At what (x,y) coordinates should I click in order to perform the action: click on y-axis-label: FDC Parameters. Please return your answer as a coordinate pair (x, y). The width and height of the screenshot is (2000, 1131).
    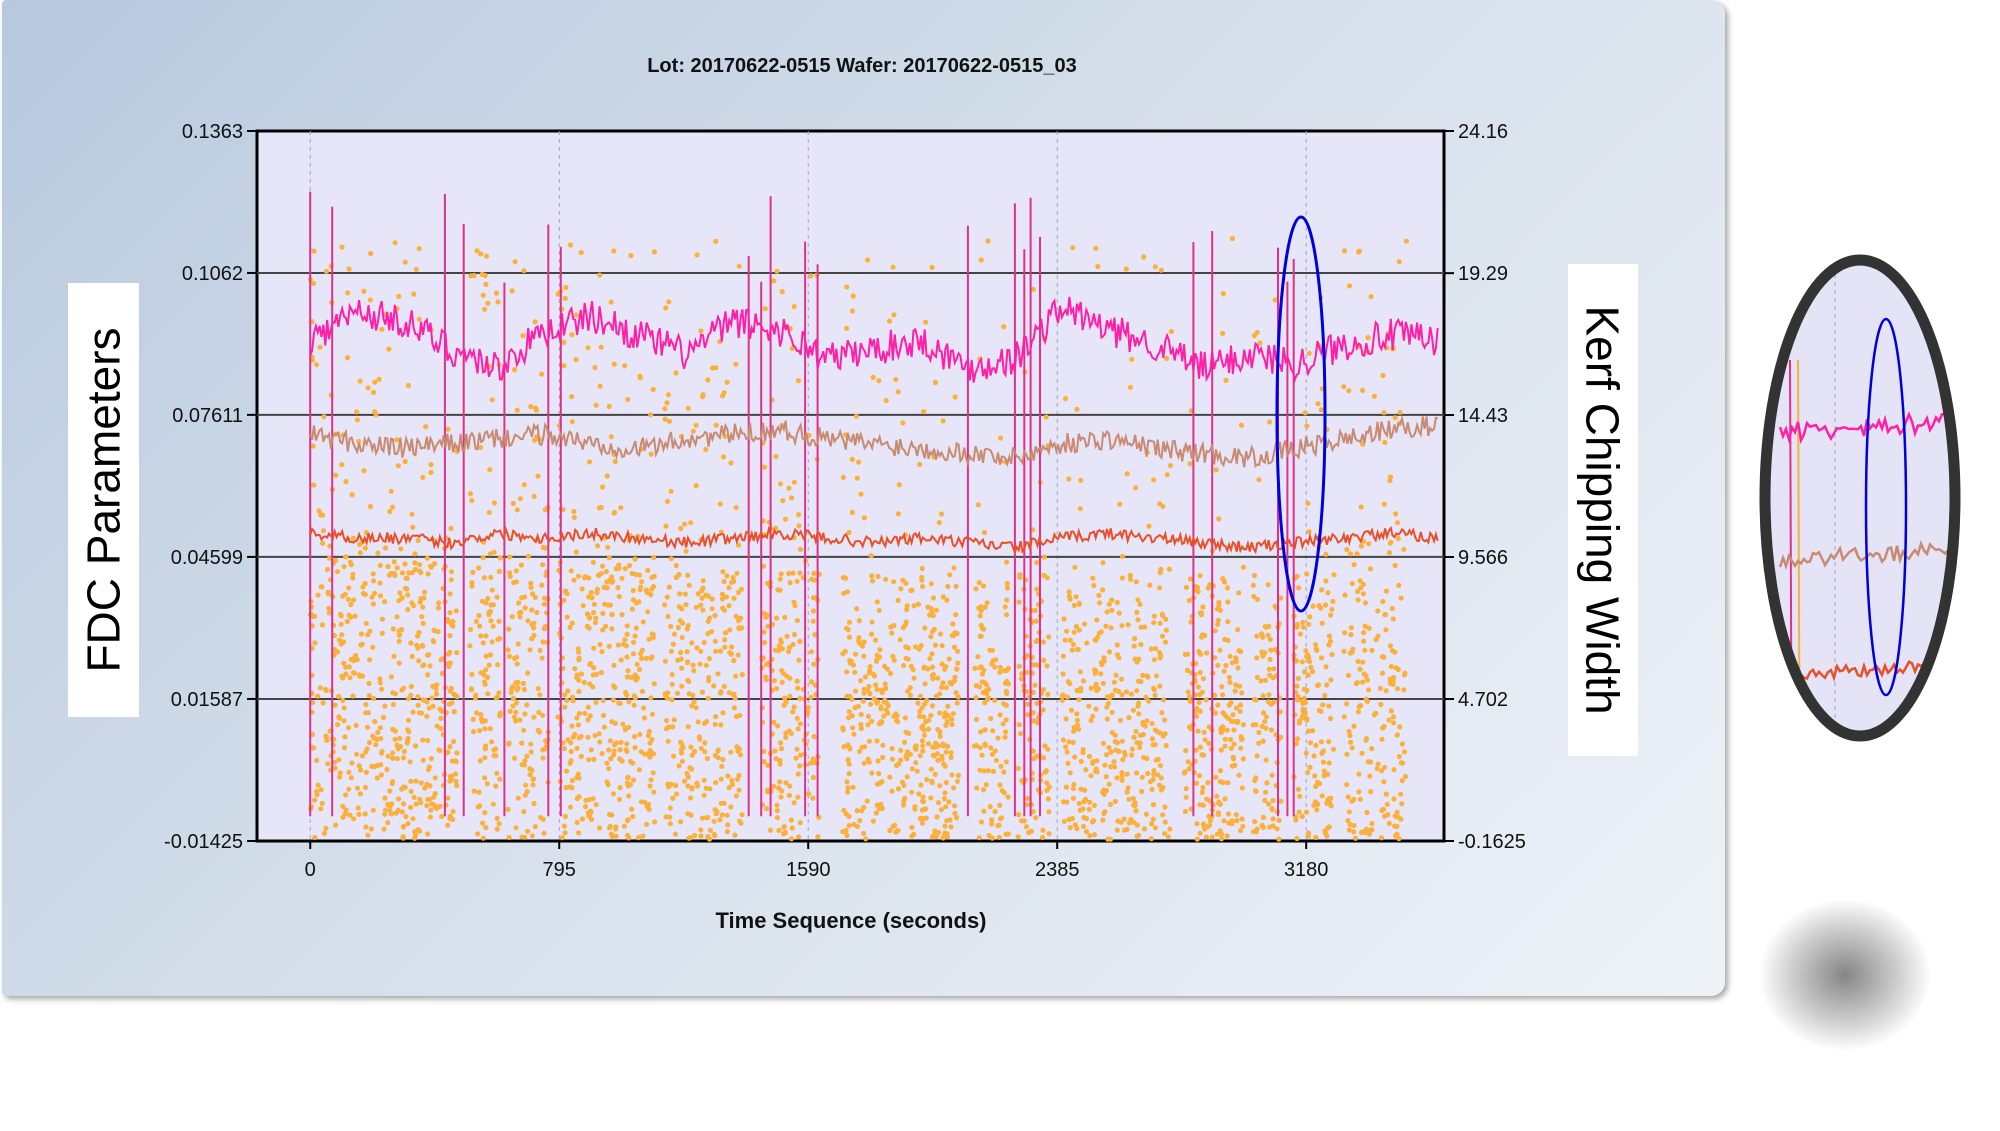
    Looking at the image, I should click on (103, 500).